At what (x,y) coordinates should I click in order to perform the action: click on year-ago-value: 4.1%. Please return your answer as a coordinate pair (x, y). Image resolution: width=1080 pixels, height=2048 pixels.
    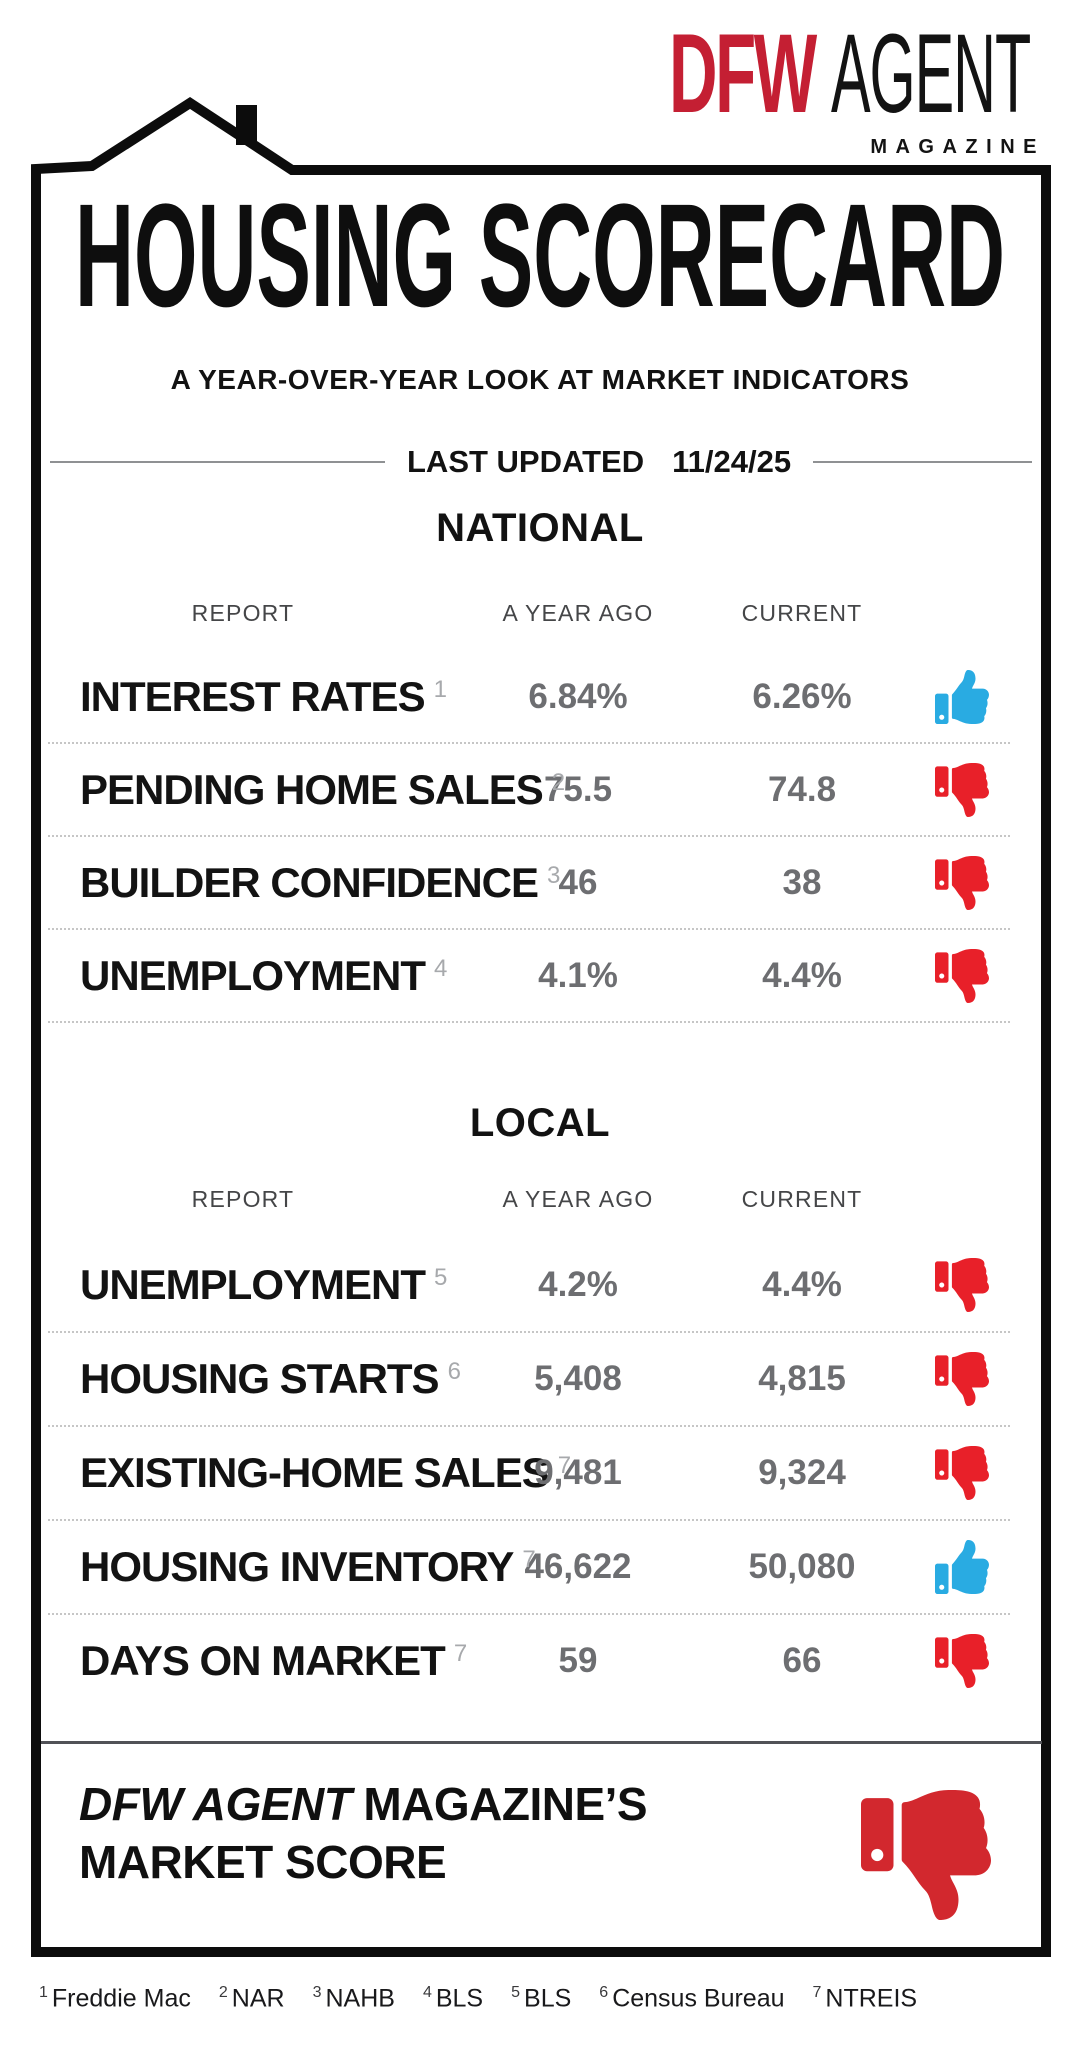
    Looking at the image, I should click on (578, 975).